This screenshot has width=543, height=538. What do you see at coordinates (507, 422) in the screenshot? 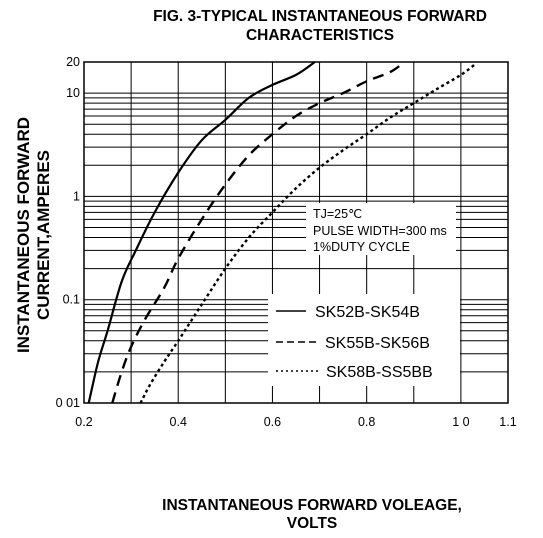
I see `x-tick-label: 1.1` at bounding box center [507, 422].